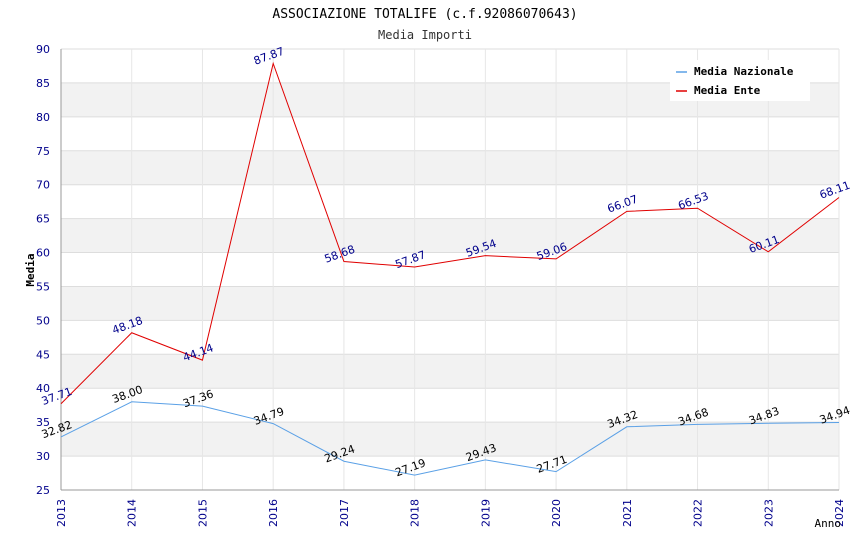 Image resolution: width=850 pixels, height=555 pixels. Describe the element at coordinates (43, 185) in the screenshot. I see `y-tick-label: 70` at that location.